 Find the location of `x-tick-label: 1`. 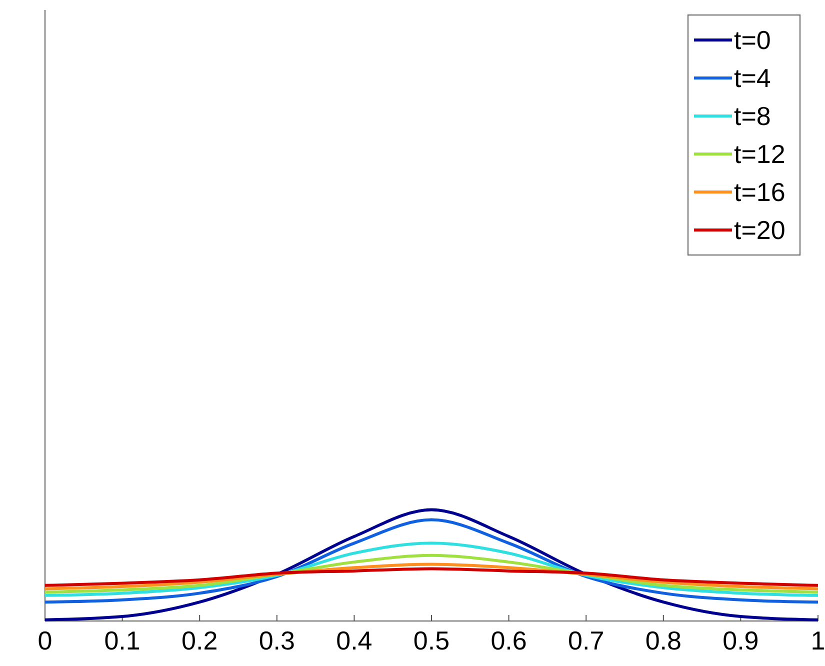

x-tick-label: 1 is located at coordinates (817, 640).